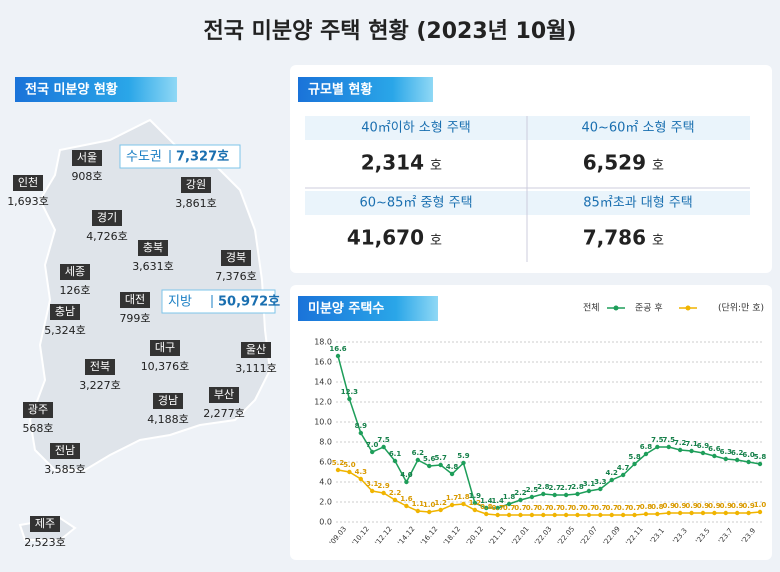 This screenshot has height=572, width=780. I want to click on data-label: 1.4, so click(486, 501).